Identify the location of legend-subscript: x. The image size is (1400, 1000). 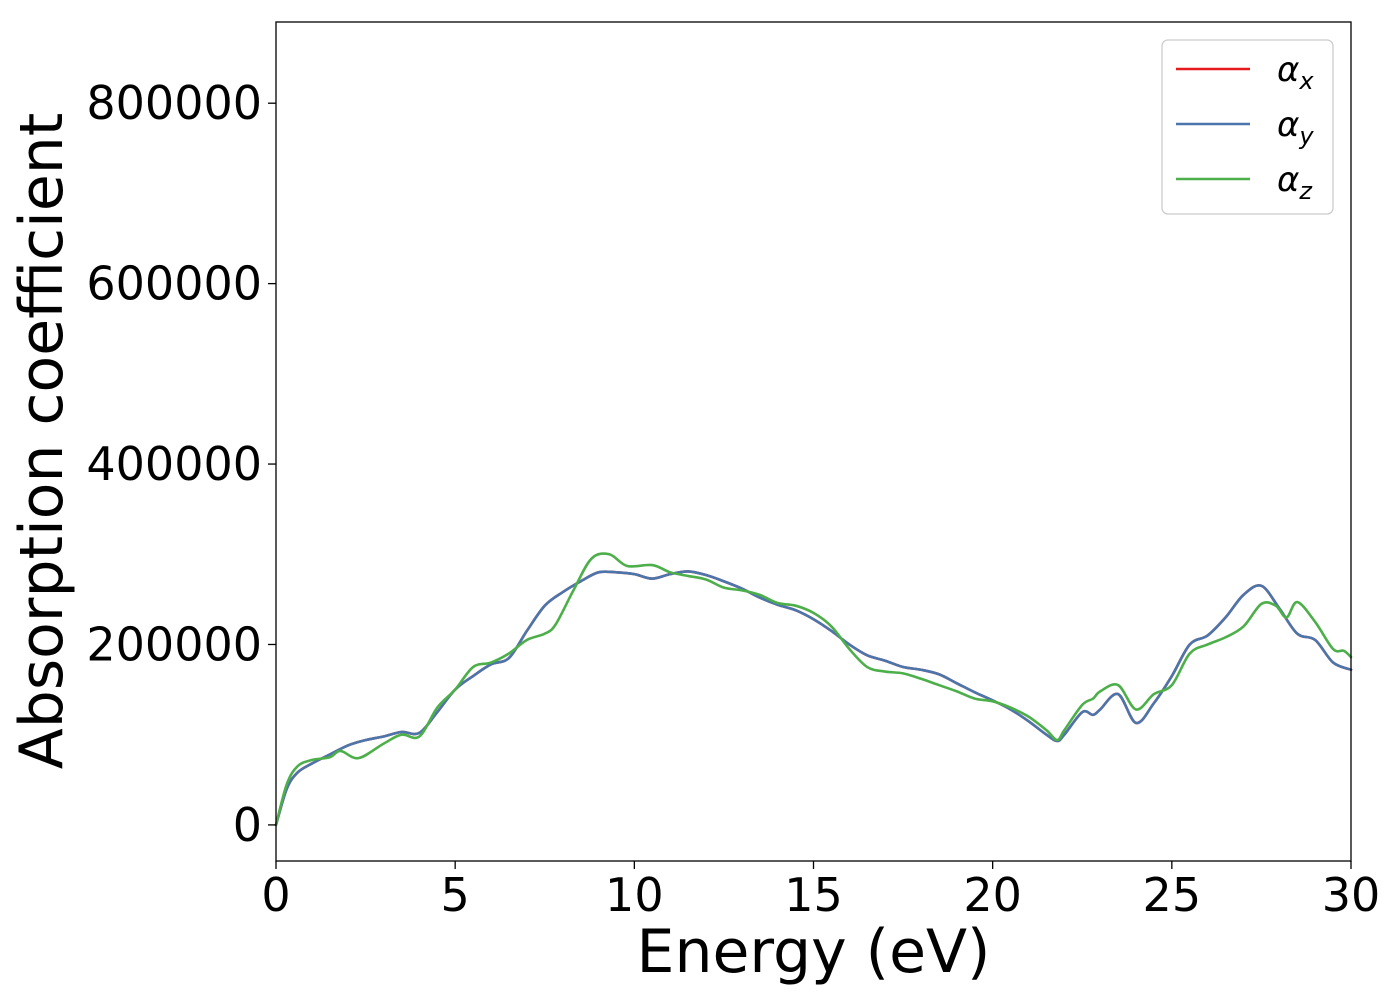
(1306, 81).